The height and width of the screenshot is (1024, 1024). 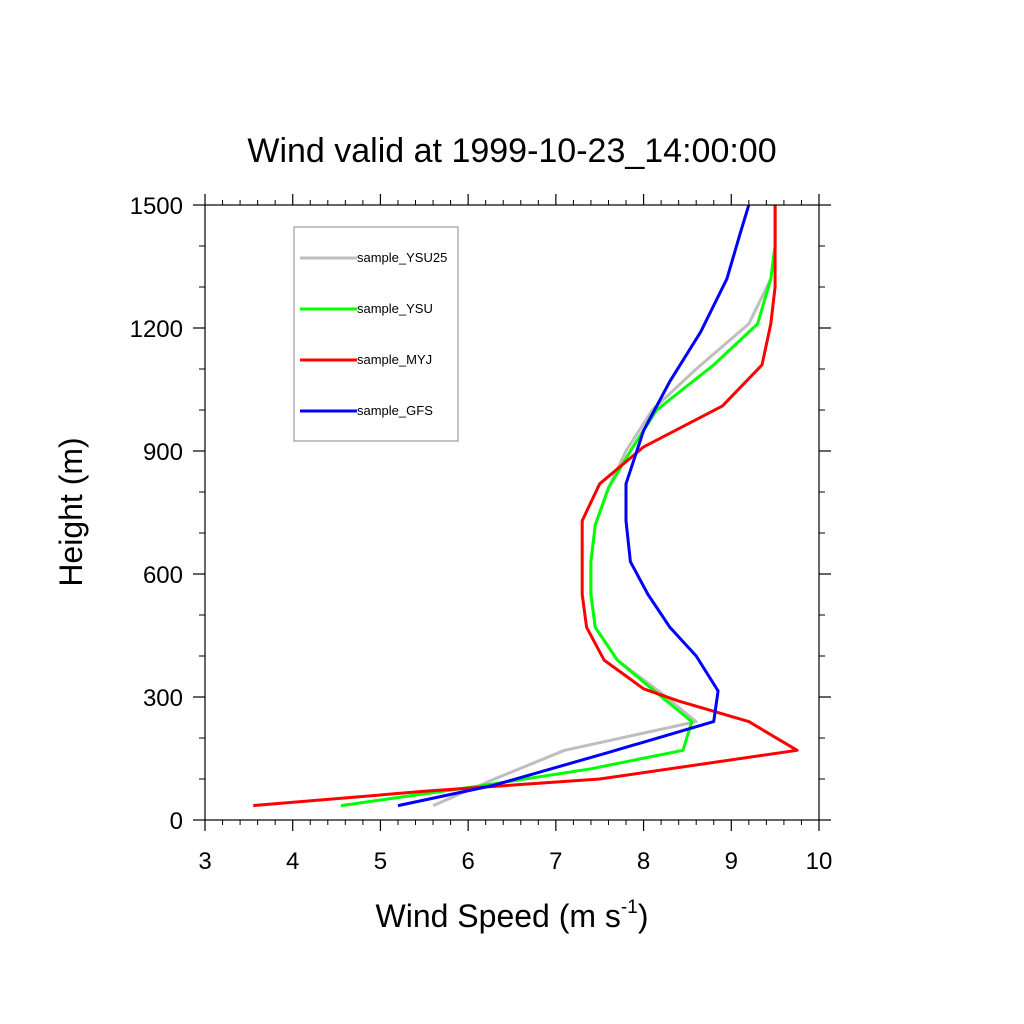 I want to click on x-axis-title-superscript: -1, so click(x=629, y=907).